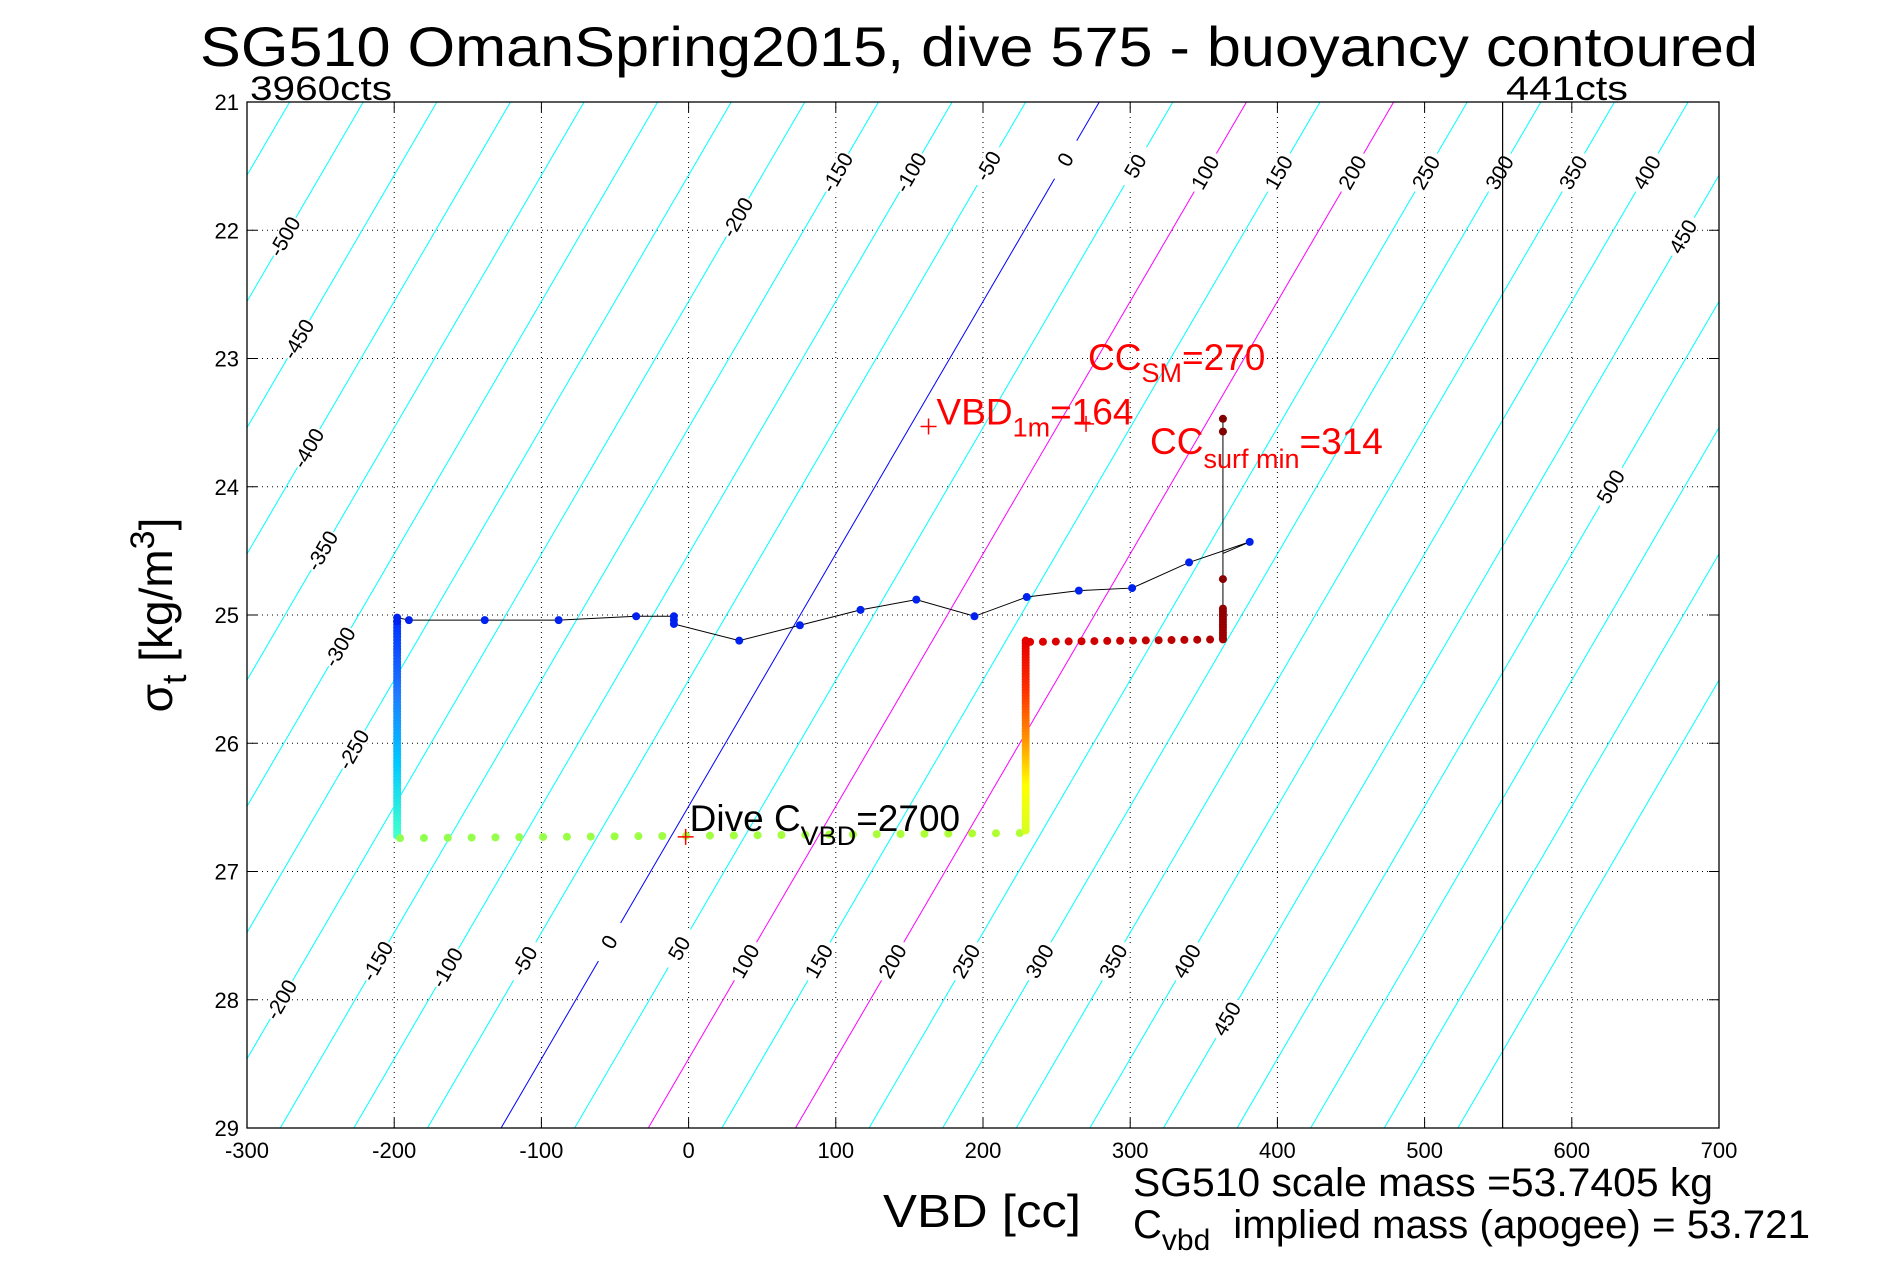 The height and width of the screenshot is (1262, 1891). What do you see at coordinates (227, 359) in the screenshot?
I see `y-tick-label: 23` at bounding box center [227, 359].